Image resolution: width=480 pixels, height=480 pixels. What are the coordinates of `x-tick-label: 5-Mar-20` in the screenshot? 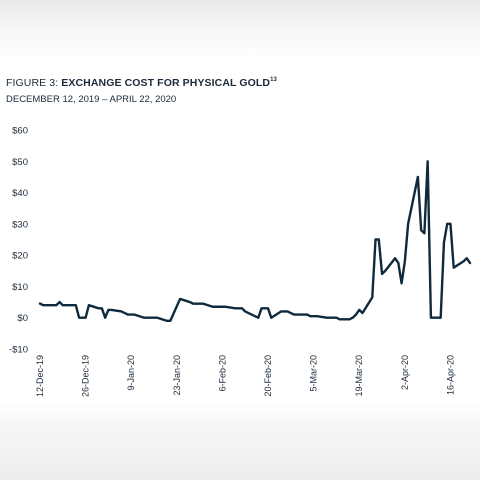 It's located at (314, 373).